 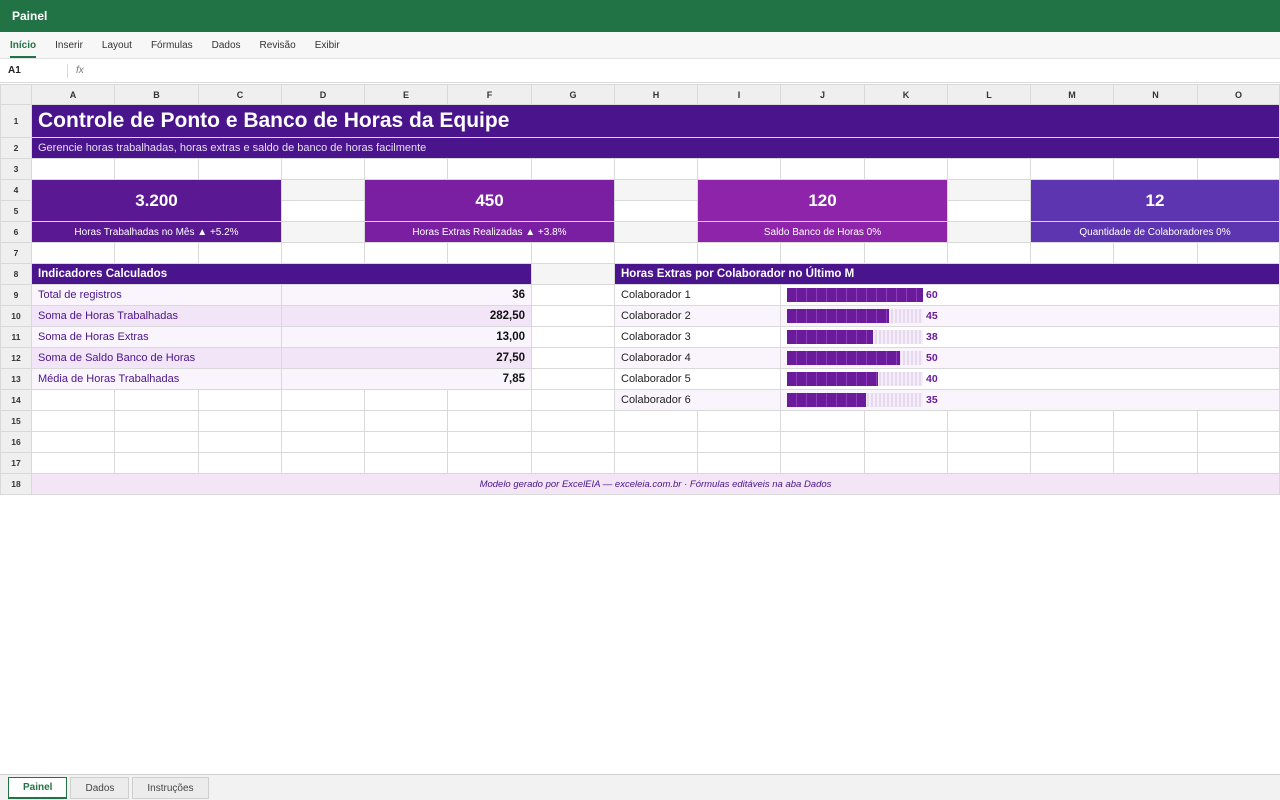 What do you see at coordinates (1030, 400) in the screenshot?
I see `overtime-bar-cell: 35` at bounding box center [1030, 400].